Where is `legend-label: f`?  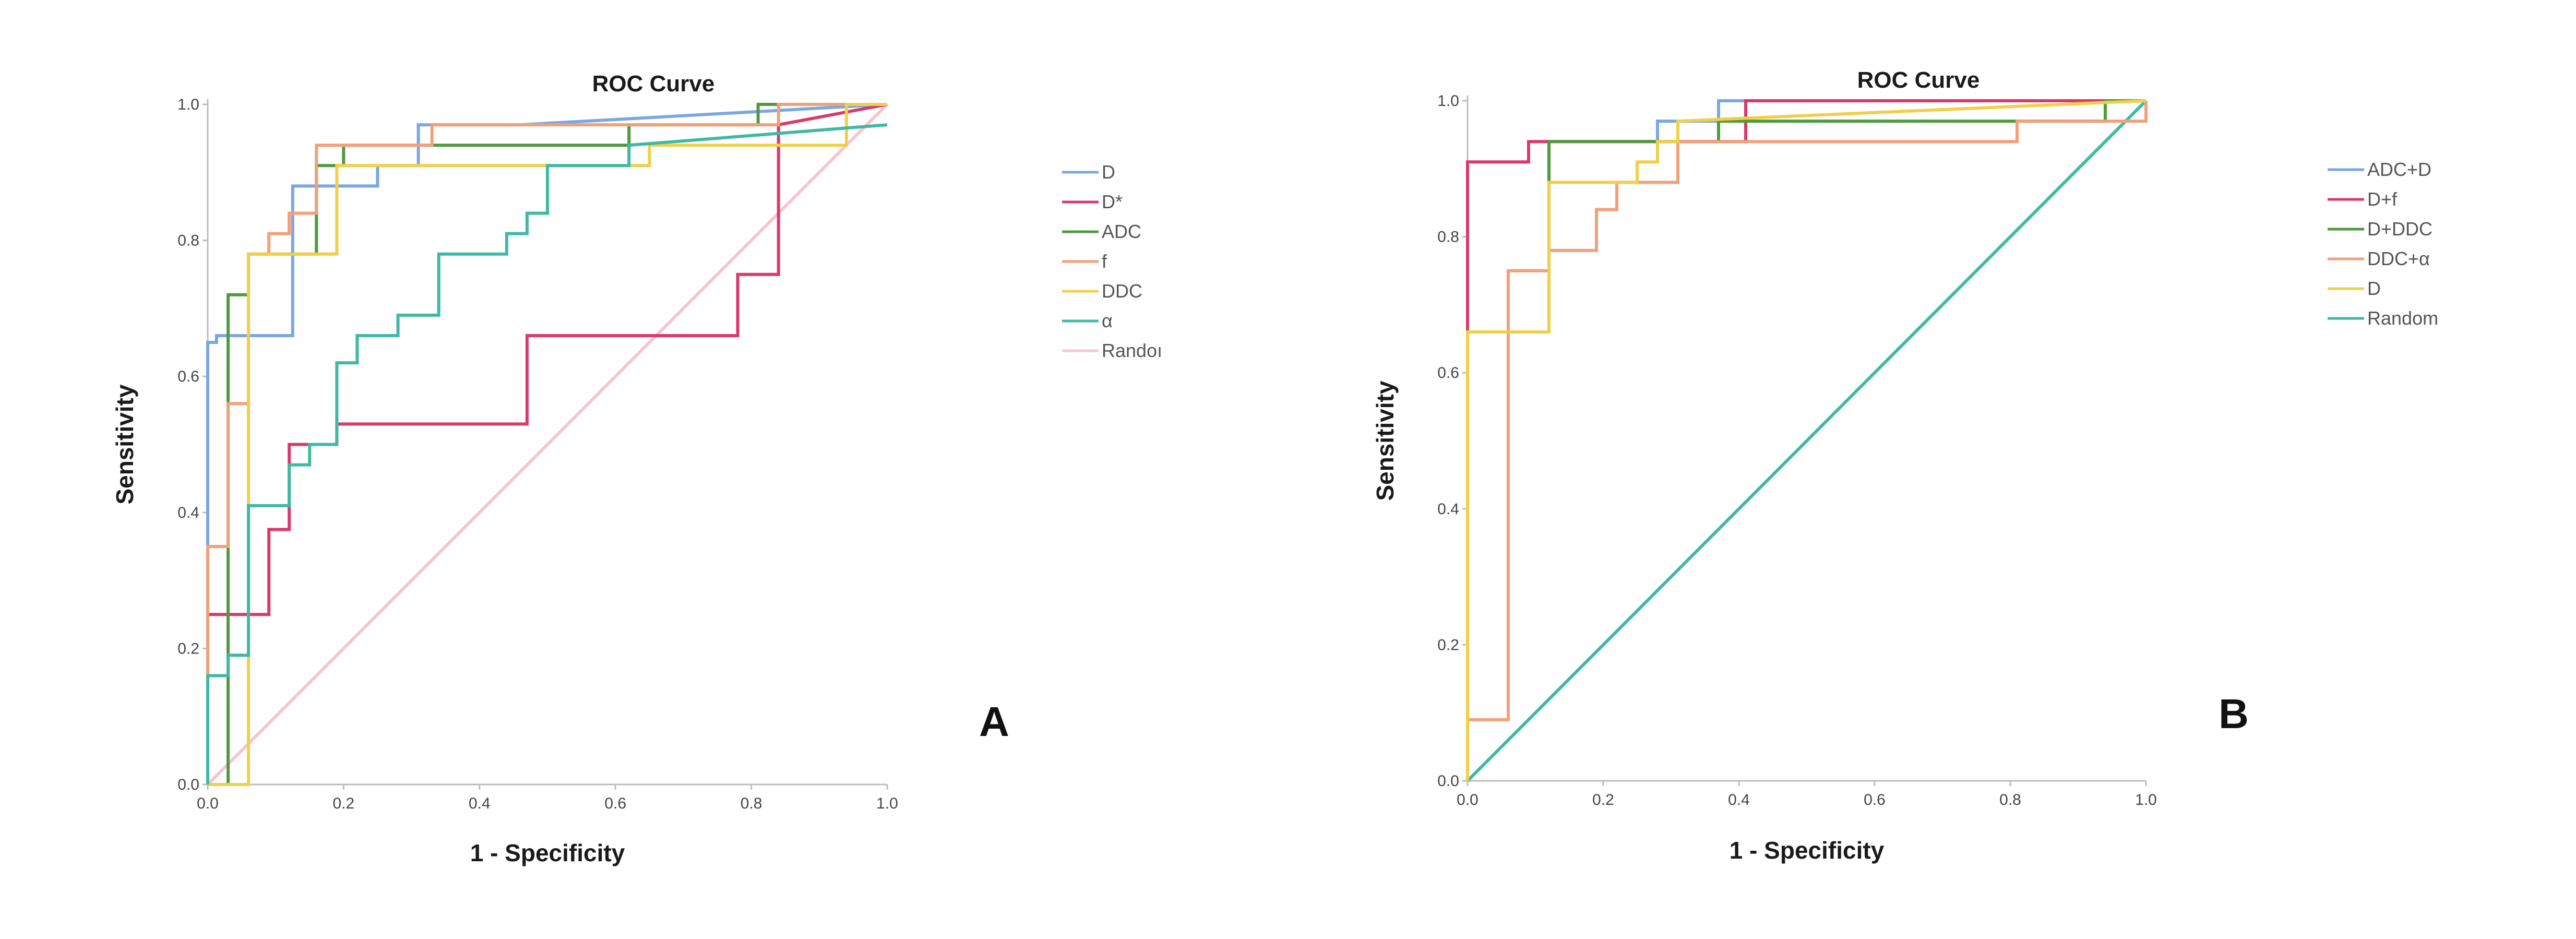
legend-label: f is located at coordinates (1104, 261).